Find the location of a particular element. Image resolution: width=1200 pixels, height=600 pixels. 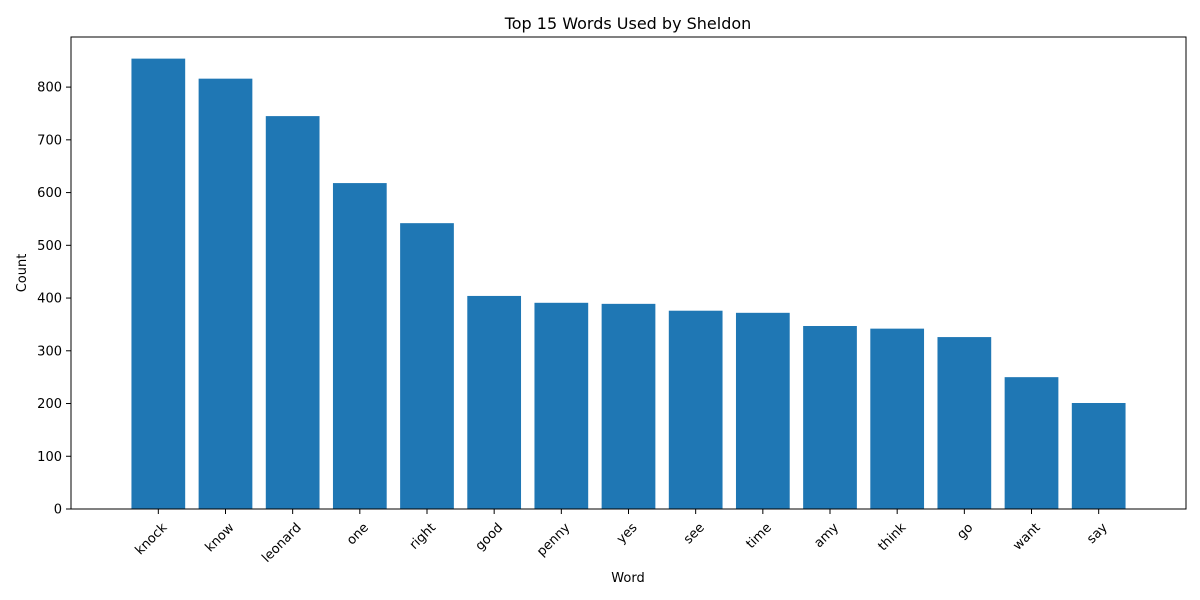

bar-want is located at coordinates (1031, 443).